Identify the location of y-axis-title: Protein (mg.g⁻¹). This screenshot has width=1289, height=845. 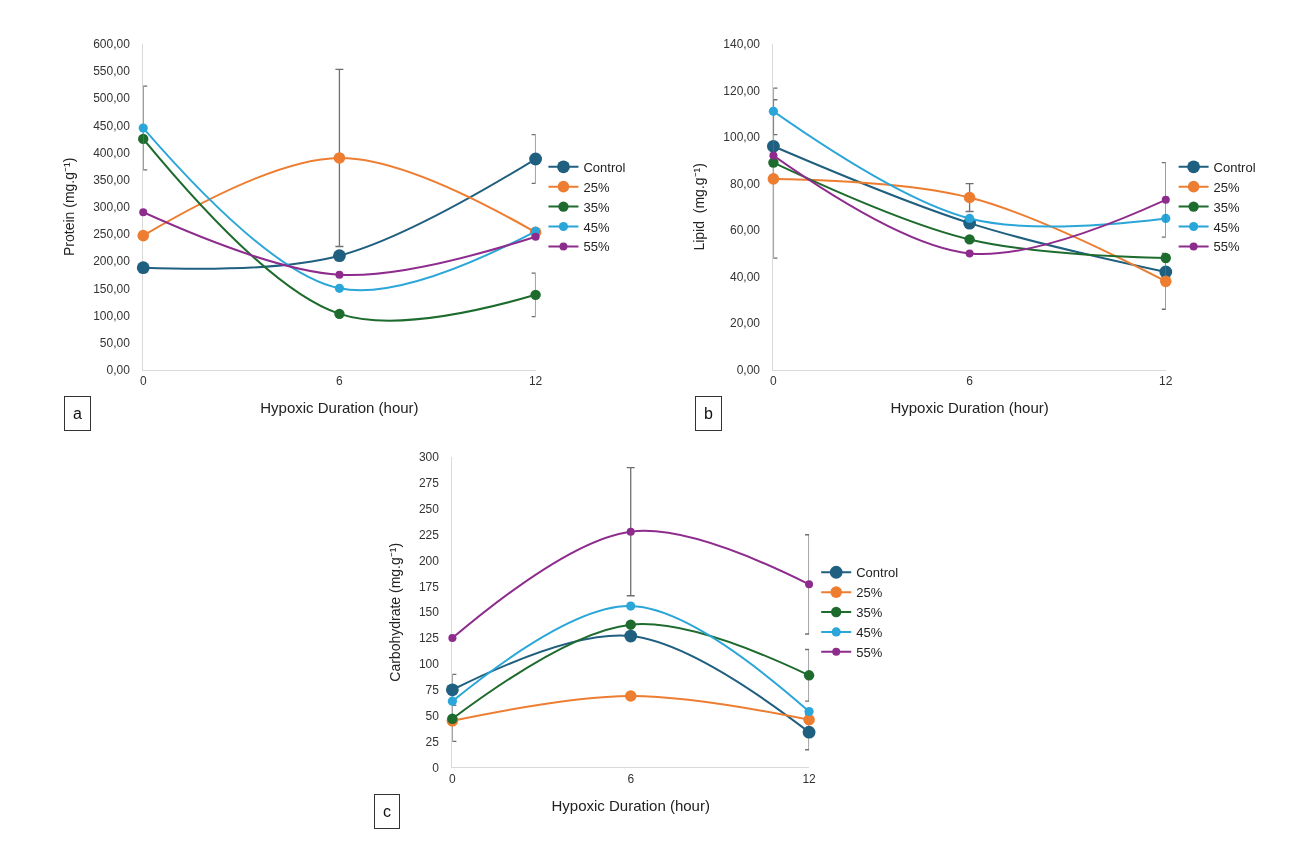
(68, 206).